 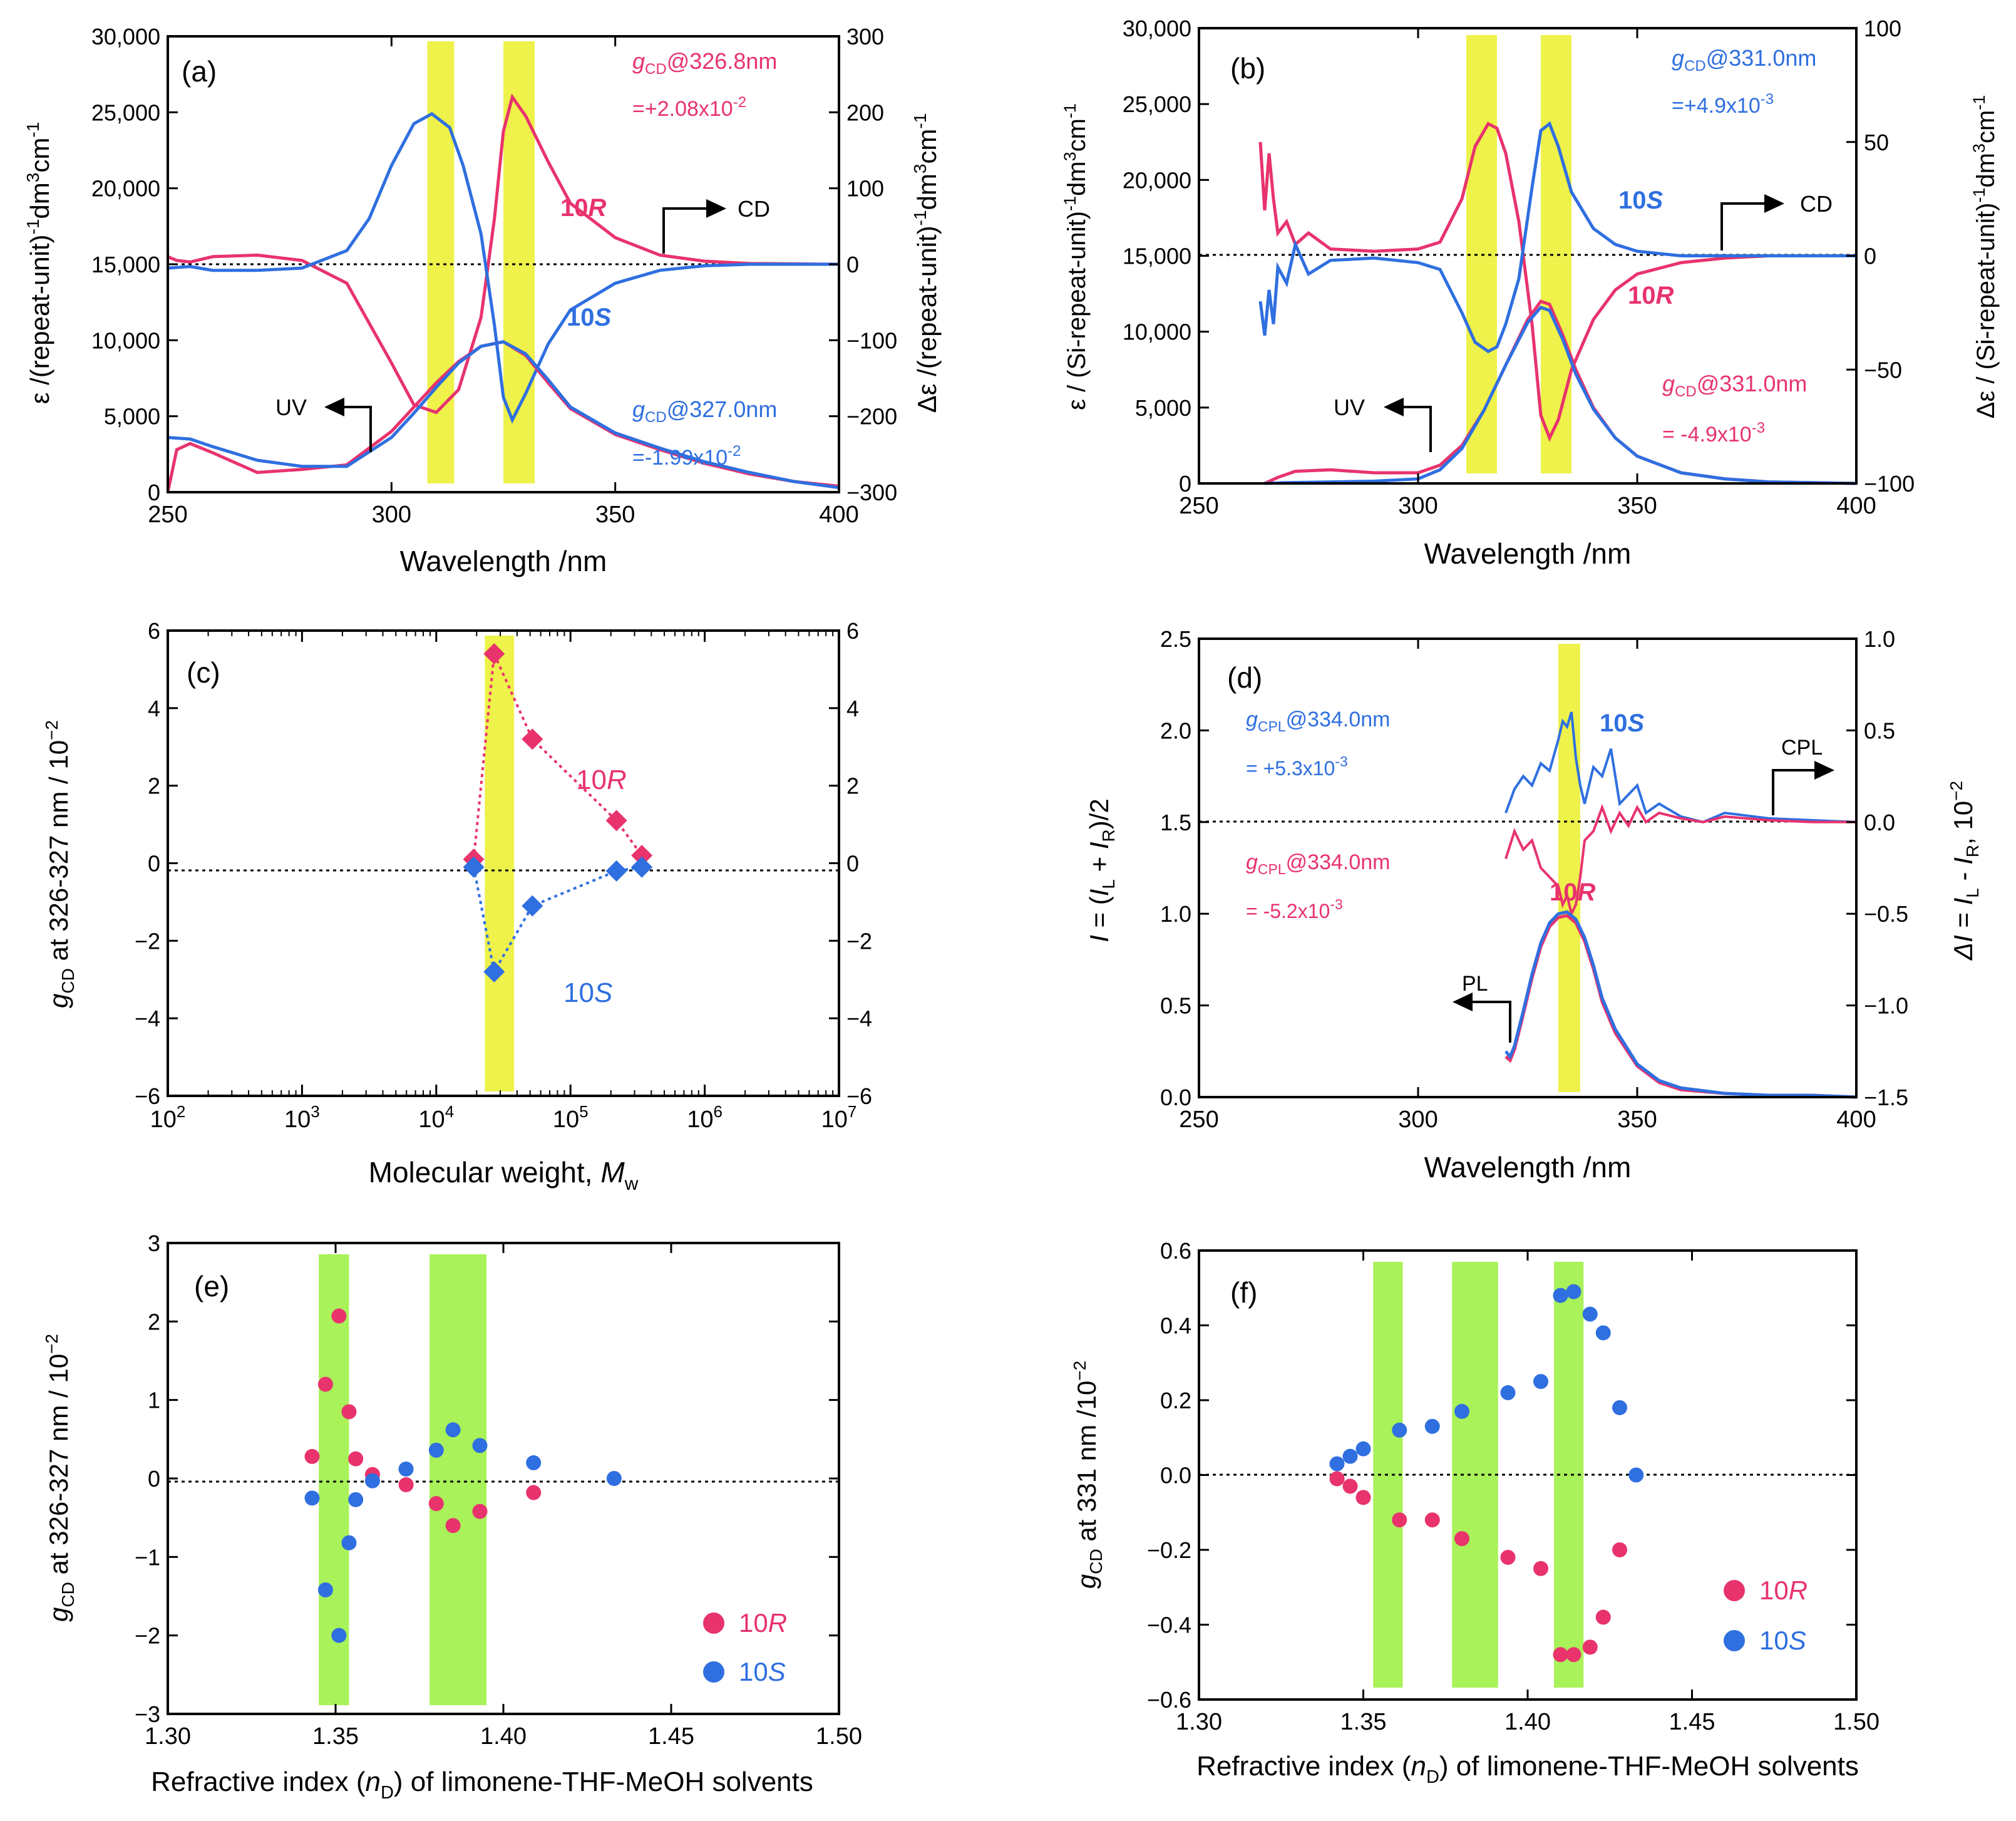 I want to click on x-tick-label: 10⁴, so click(x=436, y=1117).